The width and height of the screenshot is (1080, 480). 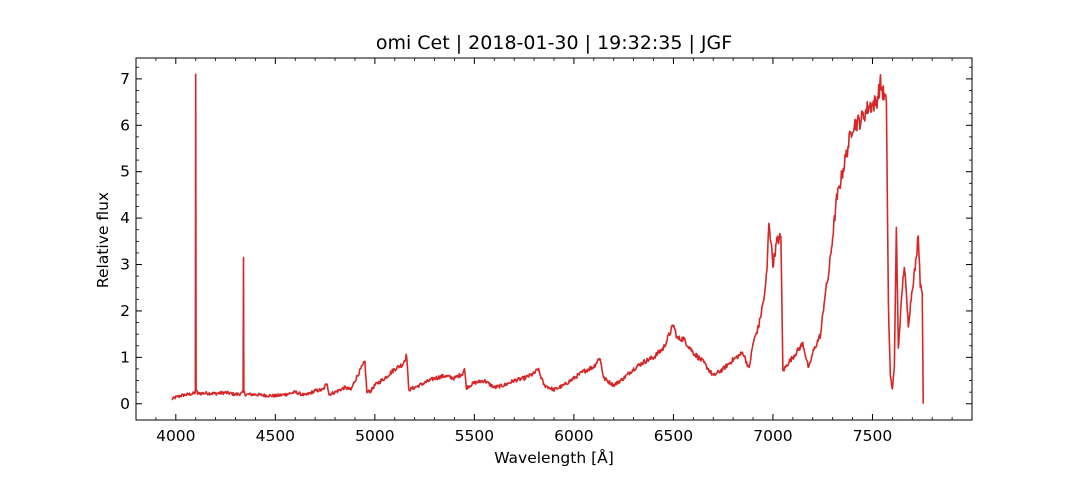 What do you see at coordinates (673, 436) in the screenshot?
I see `x-tick-label: 6500` at bounding box center [673, 436].